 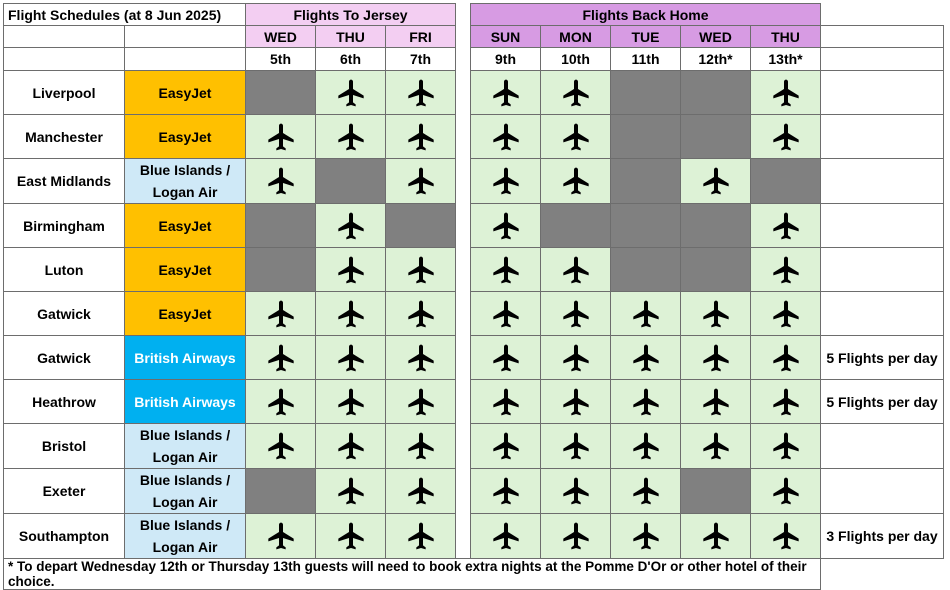 What do you see at coordinates (64, 269) in the screenshot?
I see `airport-cell: Luton` at bounding box center [64, 269].